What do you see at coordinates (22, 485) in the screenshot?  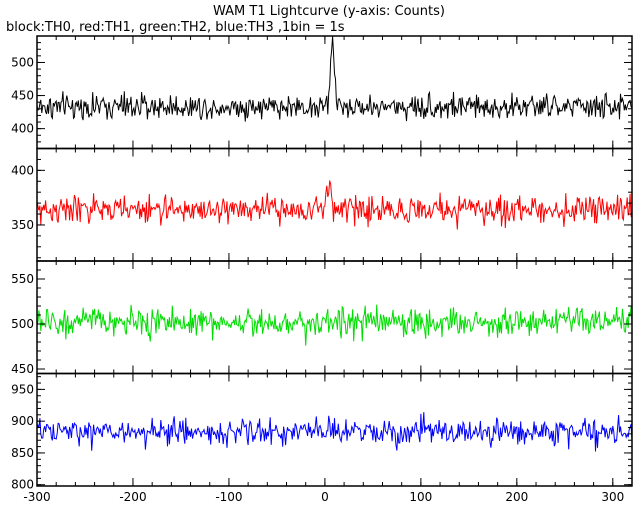 I see `y-tick-label: 800` at bounding box center [22, 485].